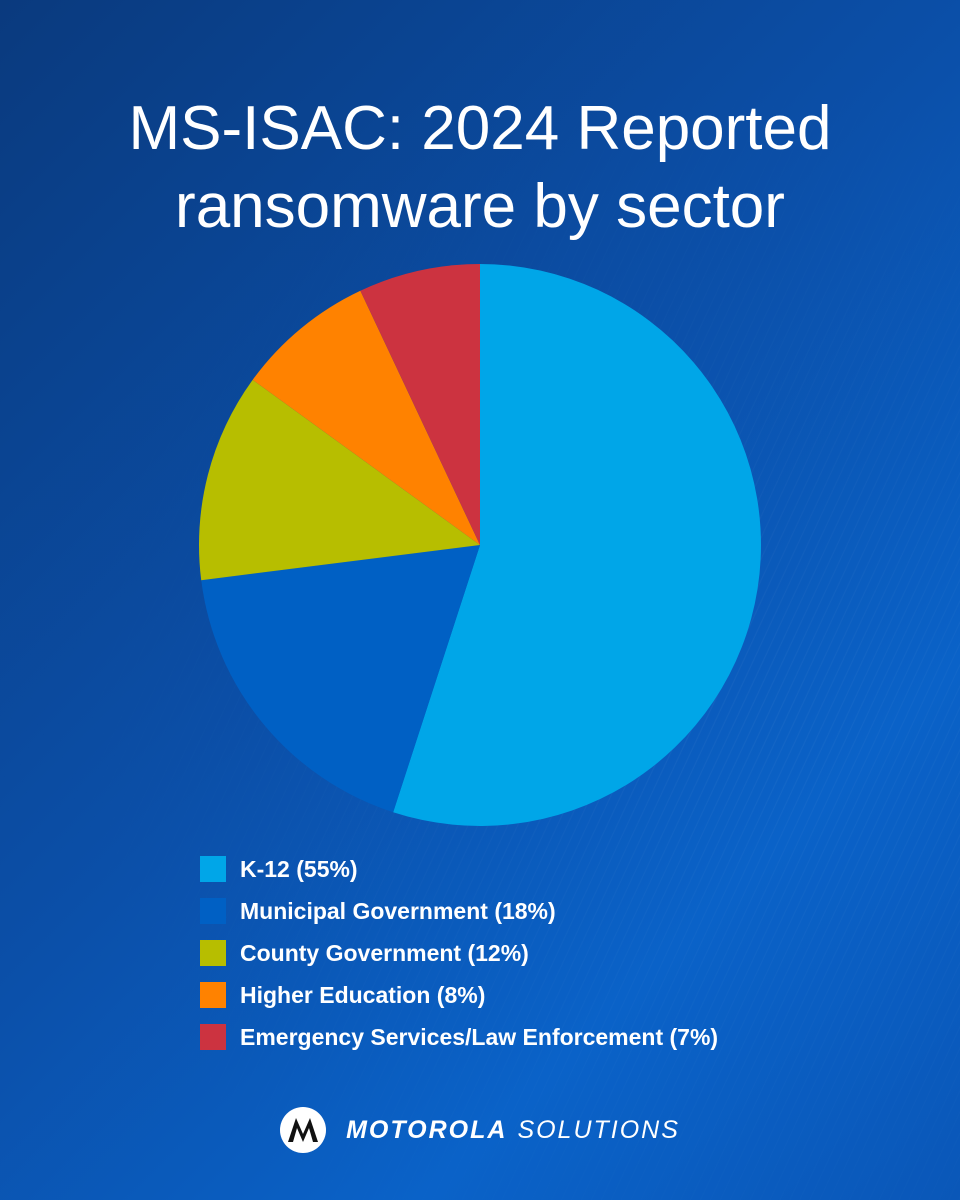 The image size is (960, 1200). I want to click on legend-label-municipal: Municipal Government (18%), so click(398, 910).